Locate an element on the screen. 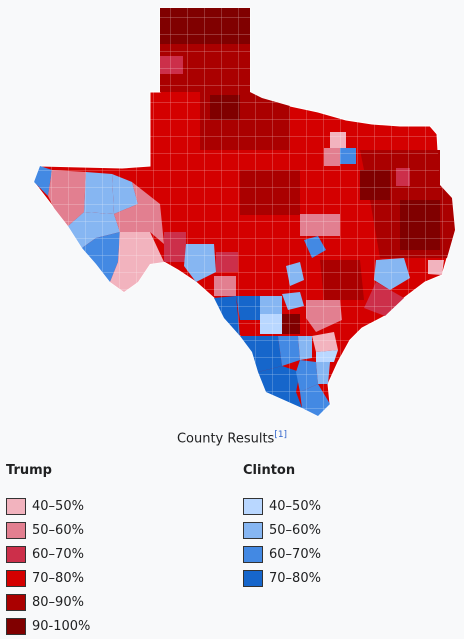 Image resolution: width=464 pixels, height=639 pixels. legend-clinton: Clinton 40–50% 50–60% 60–70% 70–80% is located at coordinates (282, 526).